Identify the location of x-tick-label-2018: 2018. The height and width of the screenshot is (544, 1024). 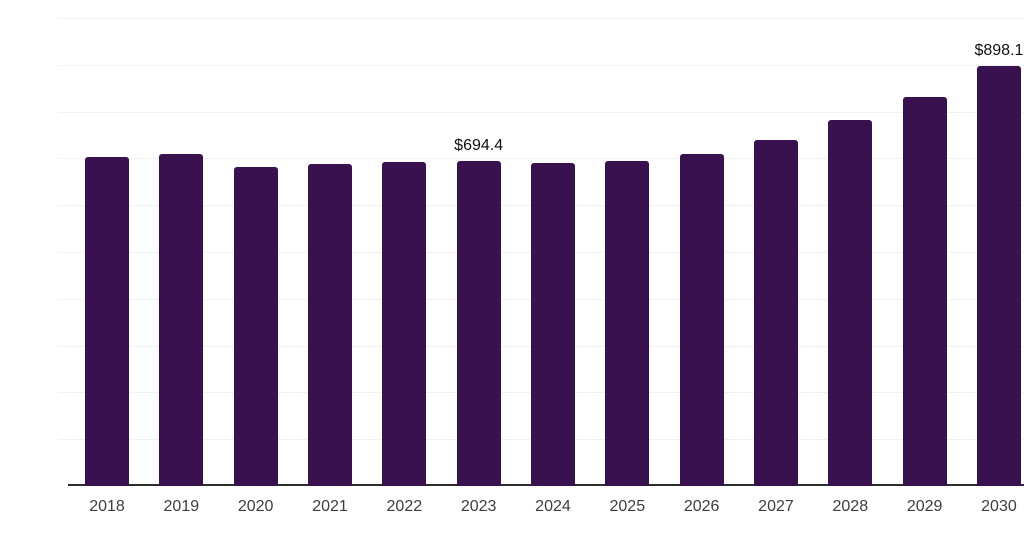
(107, 506).